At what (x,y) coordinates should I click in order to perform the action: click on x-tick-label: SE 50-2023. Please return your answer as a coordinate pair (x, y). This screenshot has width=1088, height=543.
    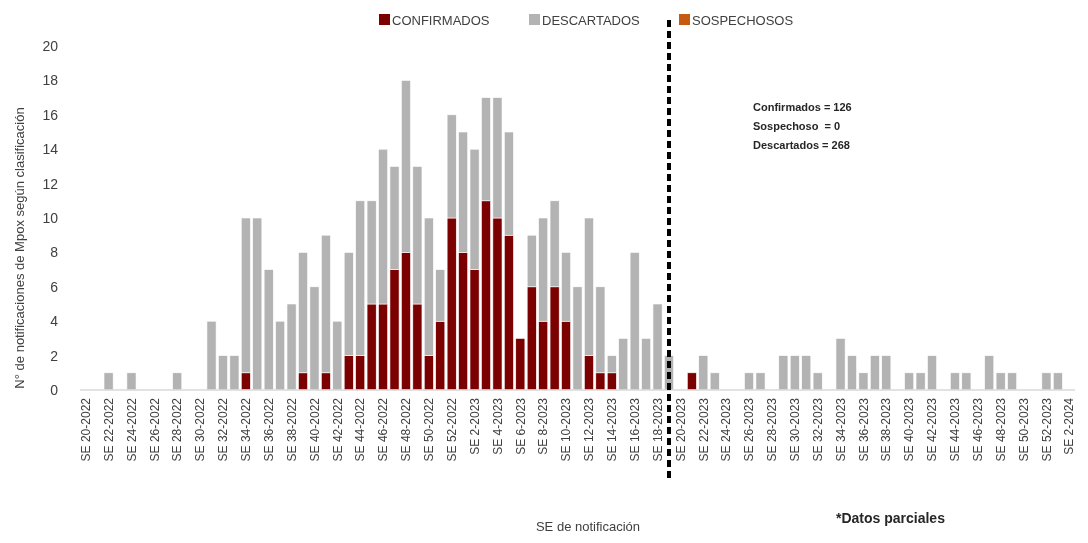
    Looking at the image, I should click on (1023, 429).